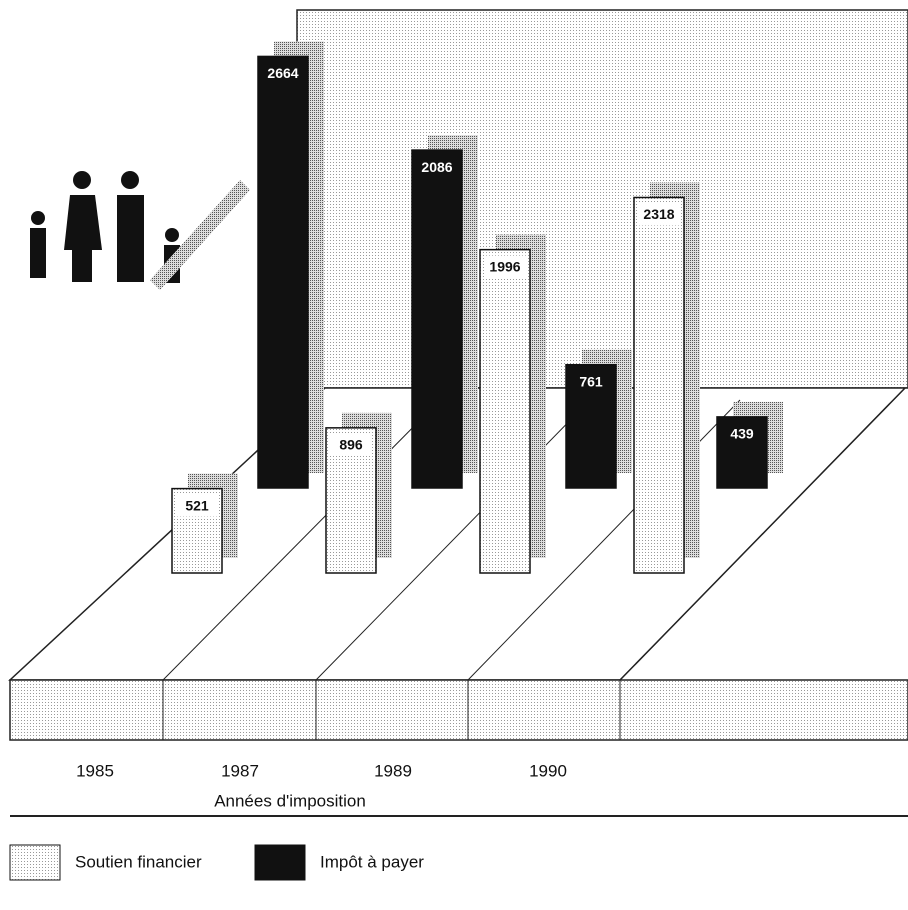  Describe the element at coordinates (591, 381) in the screenshot. I see `value-label: 761` at that location.